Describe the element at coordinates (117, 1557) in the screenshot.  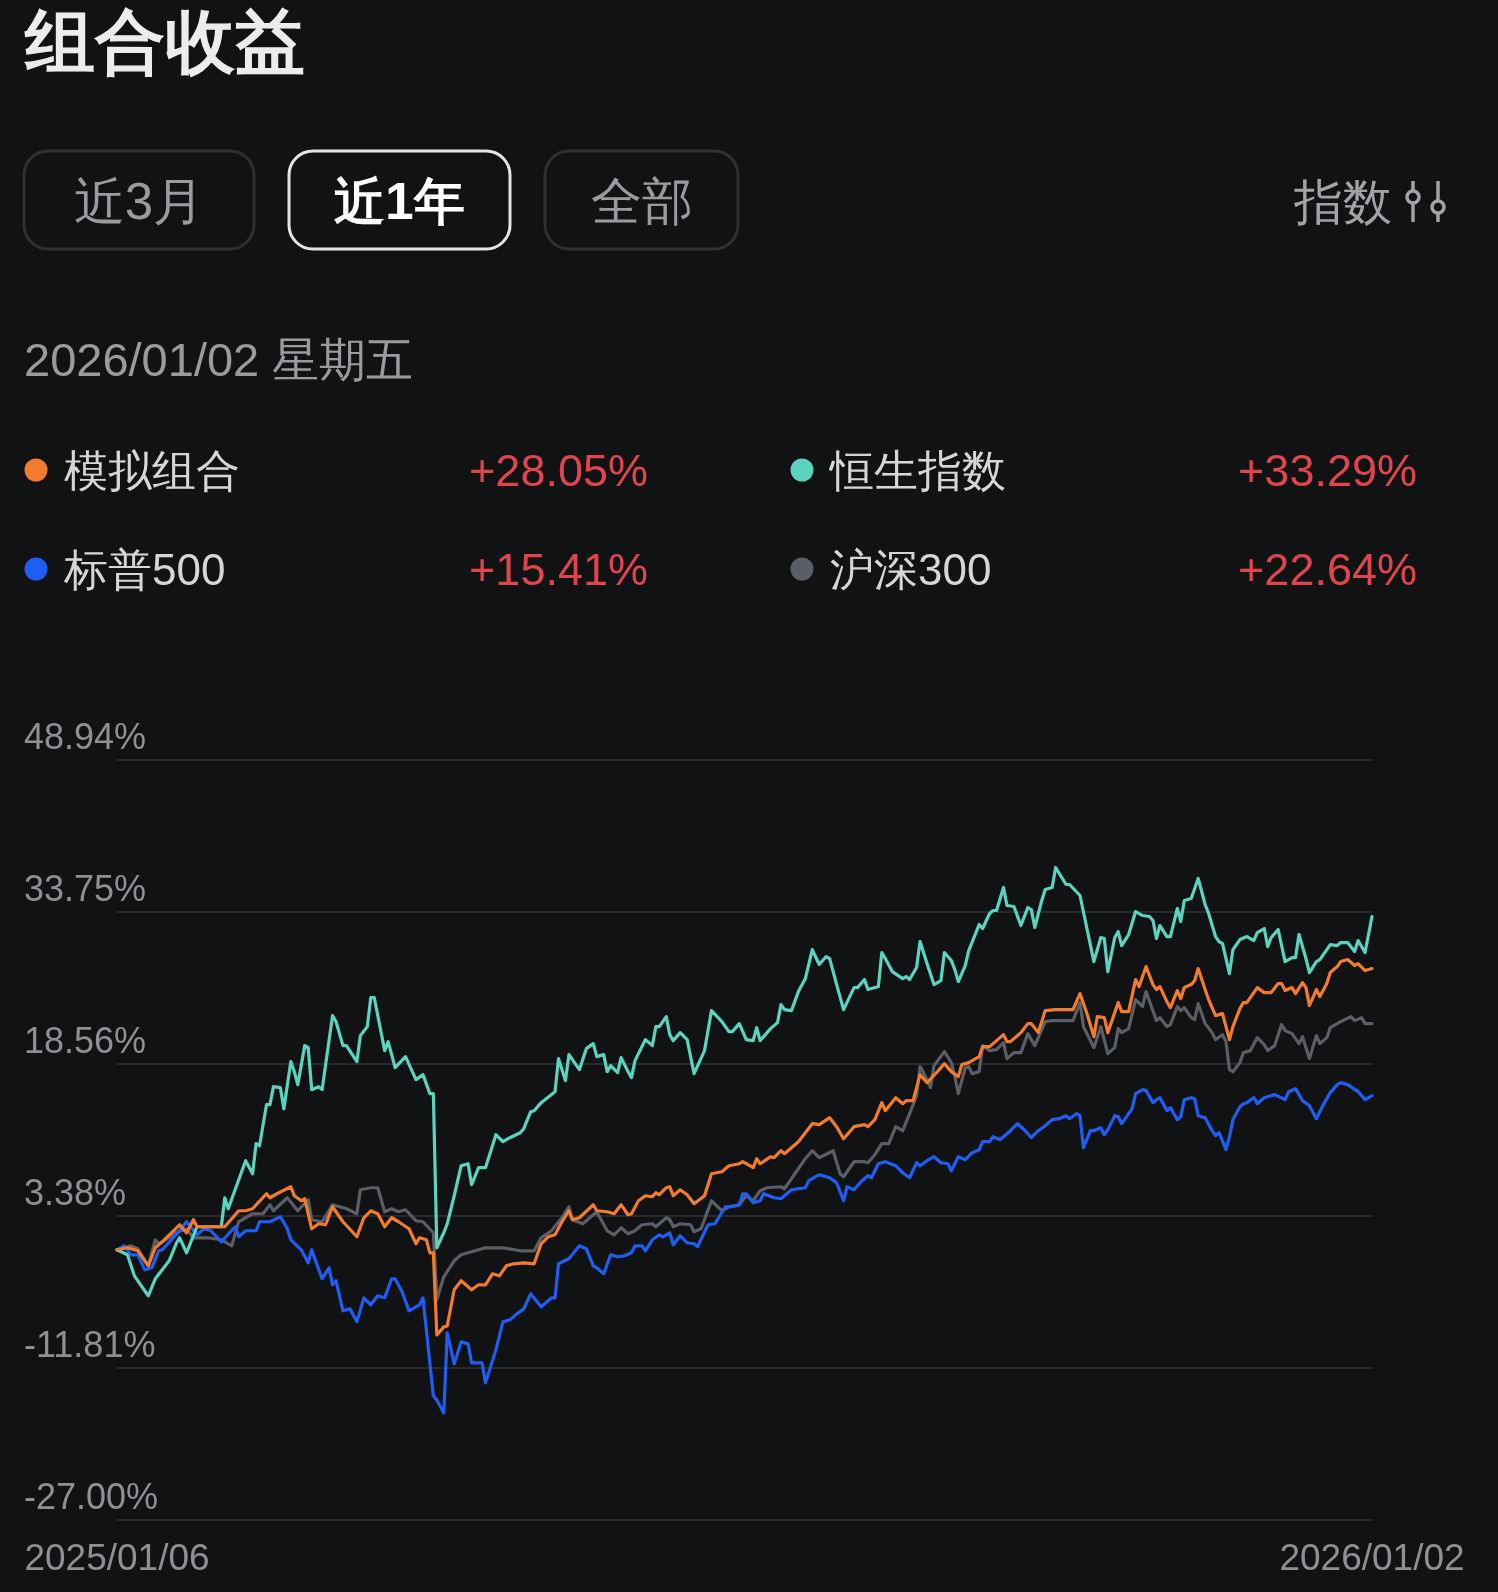
I see `xtick-label: 2025/01/06` at that location.